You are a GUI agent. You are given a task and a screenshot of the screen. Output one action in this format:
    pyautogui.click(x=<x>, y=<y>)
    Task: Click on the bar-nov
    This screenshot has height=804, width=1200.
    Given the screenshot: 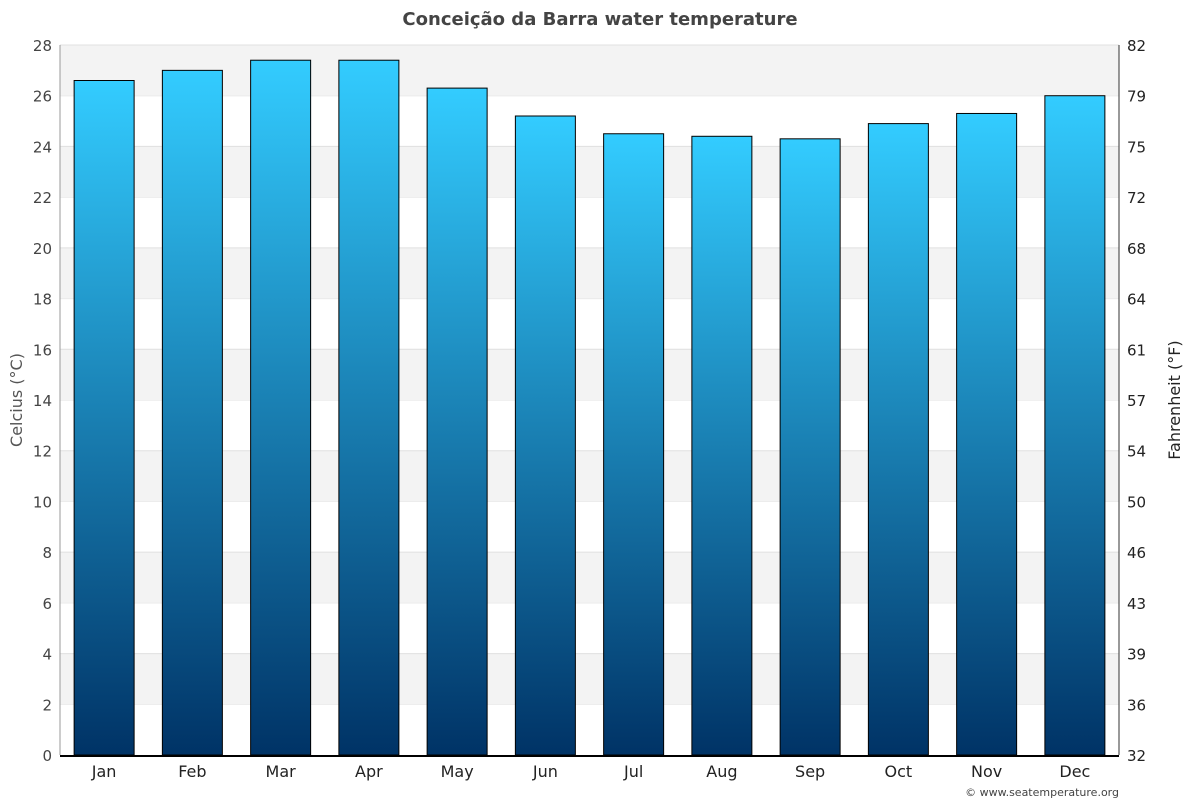 What is the action you would take?
    pyautogui.click(x=987, y=434)
    